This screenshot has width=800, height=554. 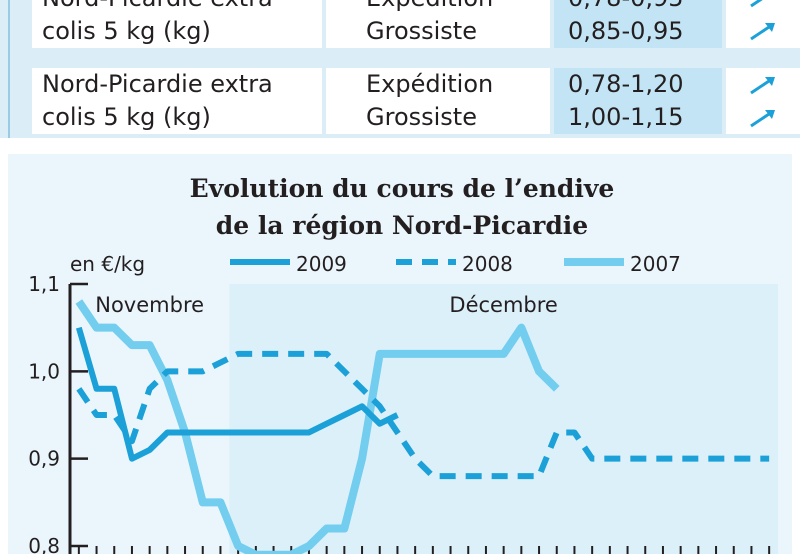 I want to click on table-left-rule, so click(x=9, y=69).